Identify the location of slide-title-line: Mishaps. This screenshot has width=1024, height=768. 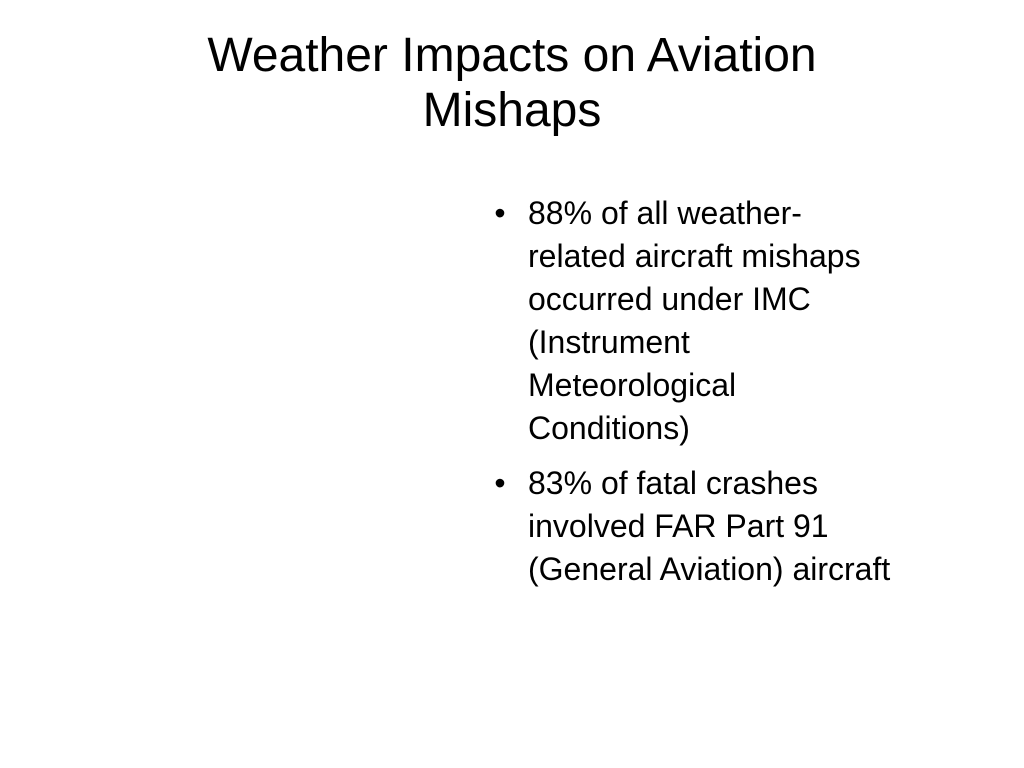
(512, 110).